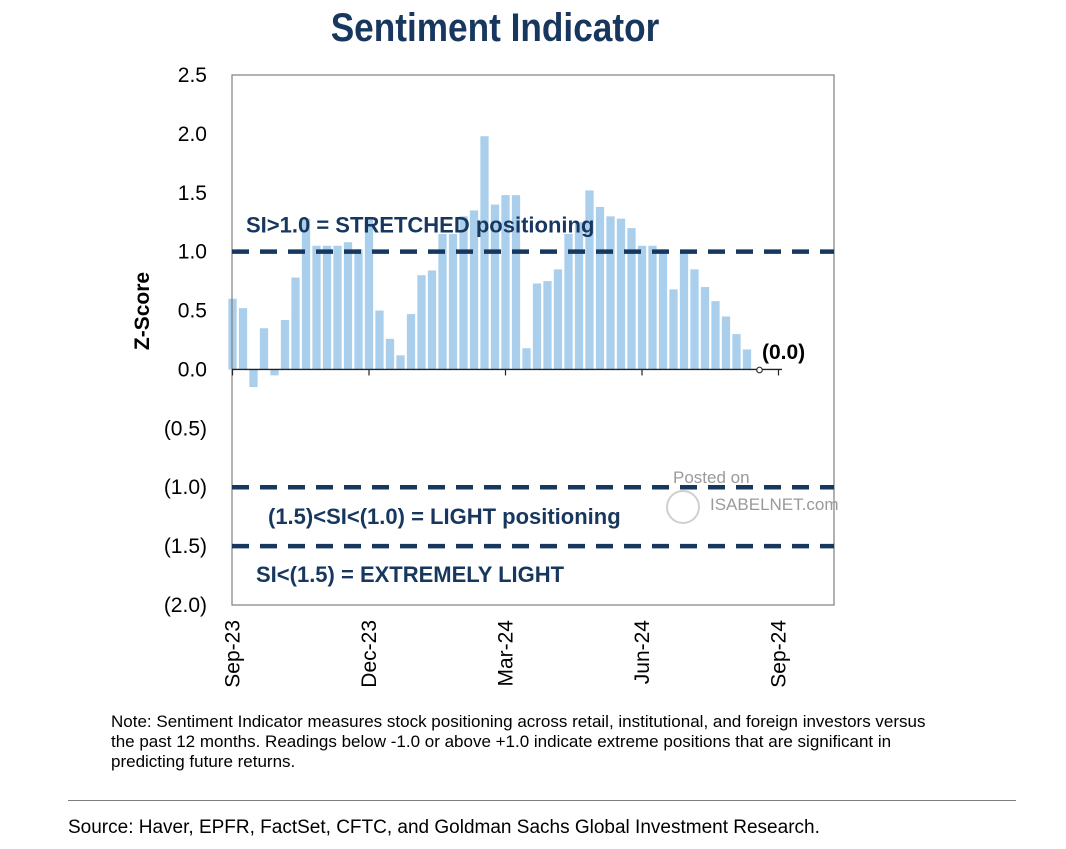 This screenshot has width=1066, height=849. I want to click on bars-layer, so click(495, 262).